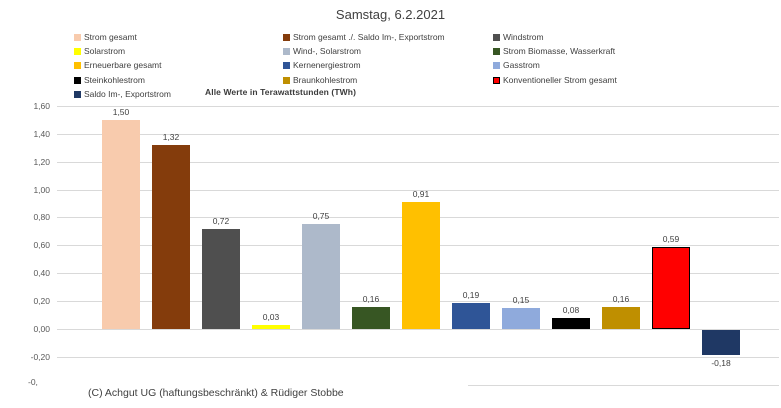 This screenshot has height=408, width=781. What do you see at coordinates (41, 301) in the screenshot?
I see `y-axis-tick-label: 0,20` at bounding box center [41, 301].